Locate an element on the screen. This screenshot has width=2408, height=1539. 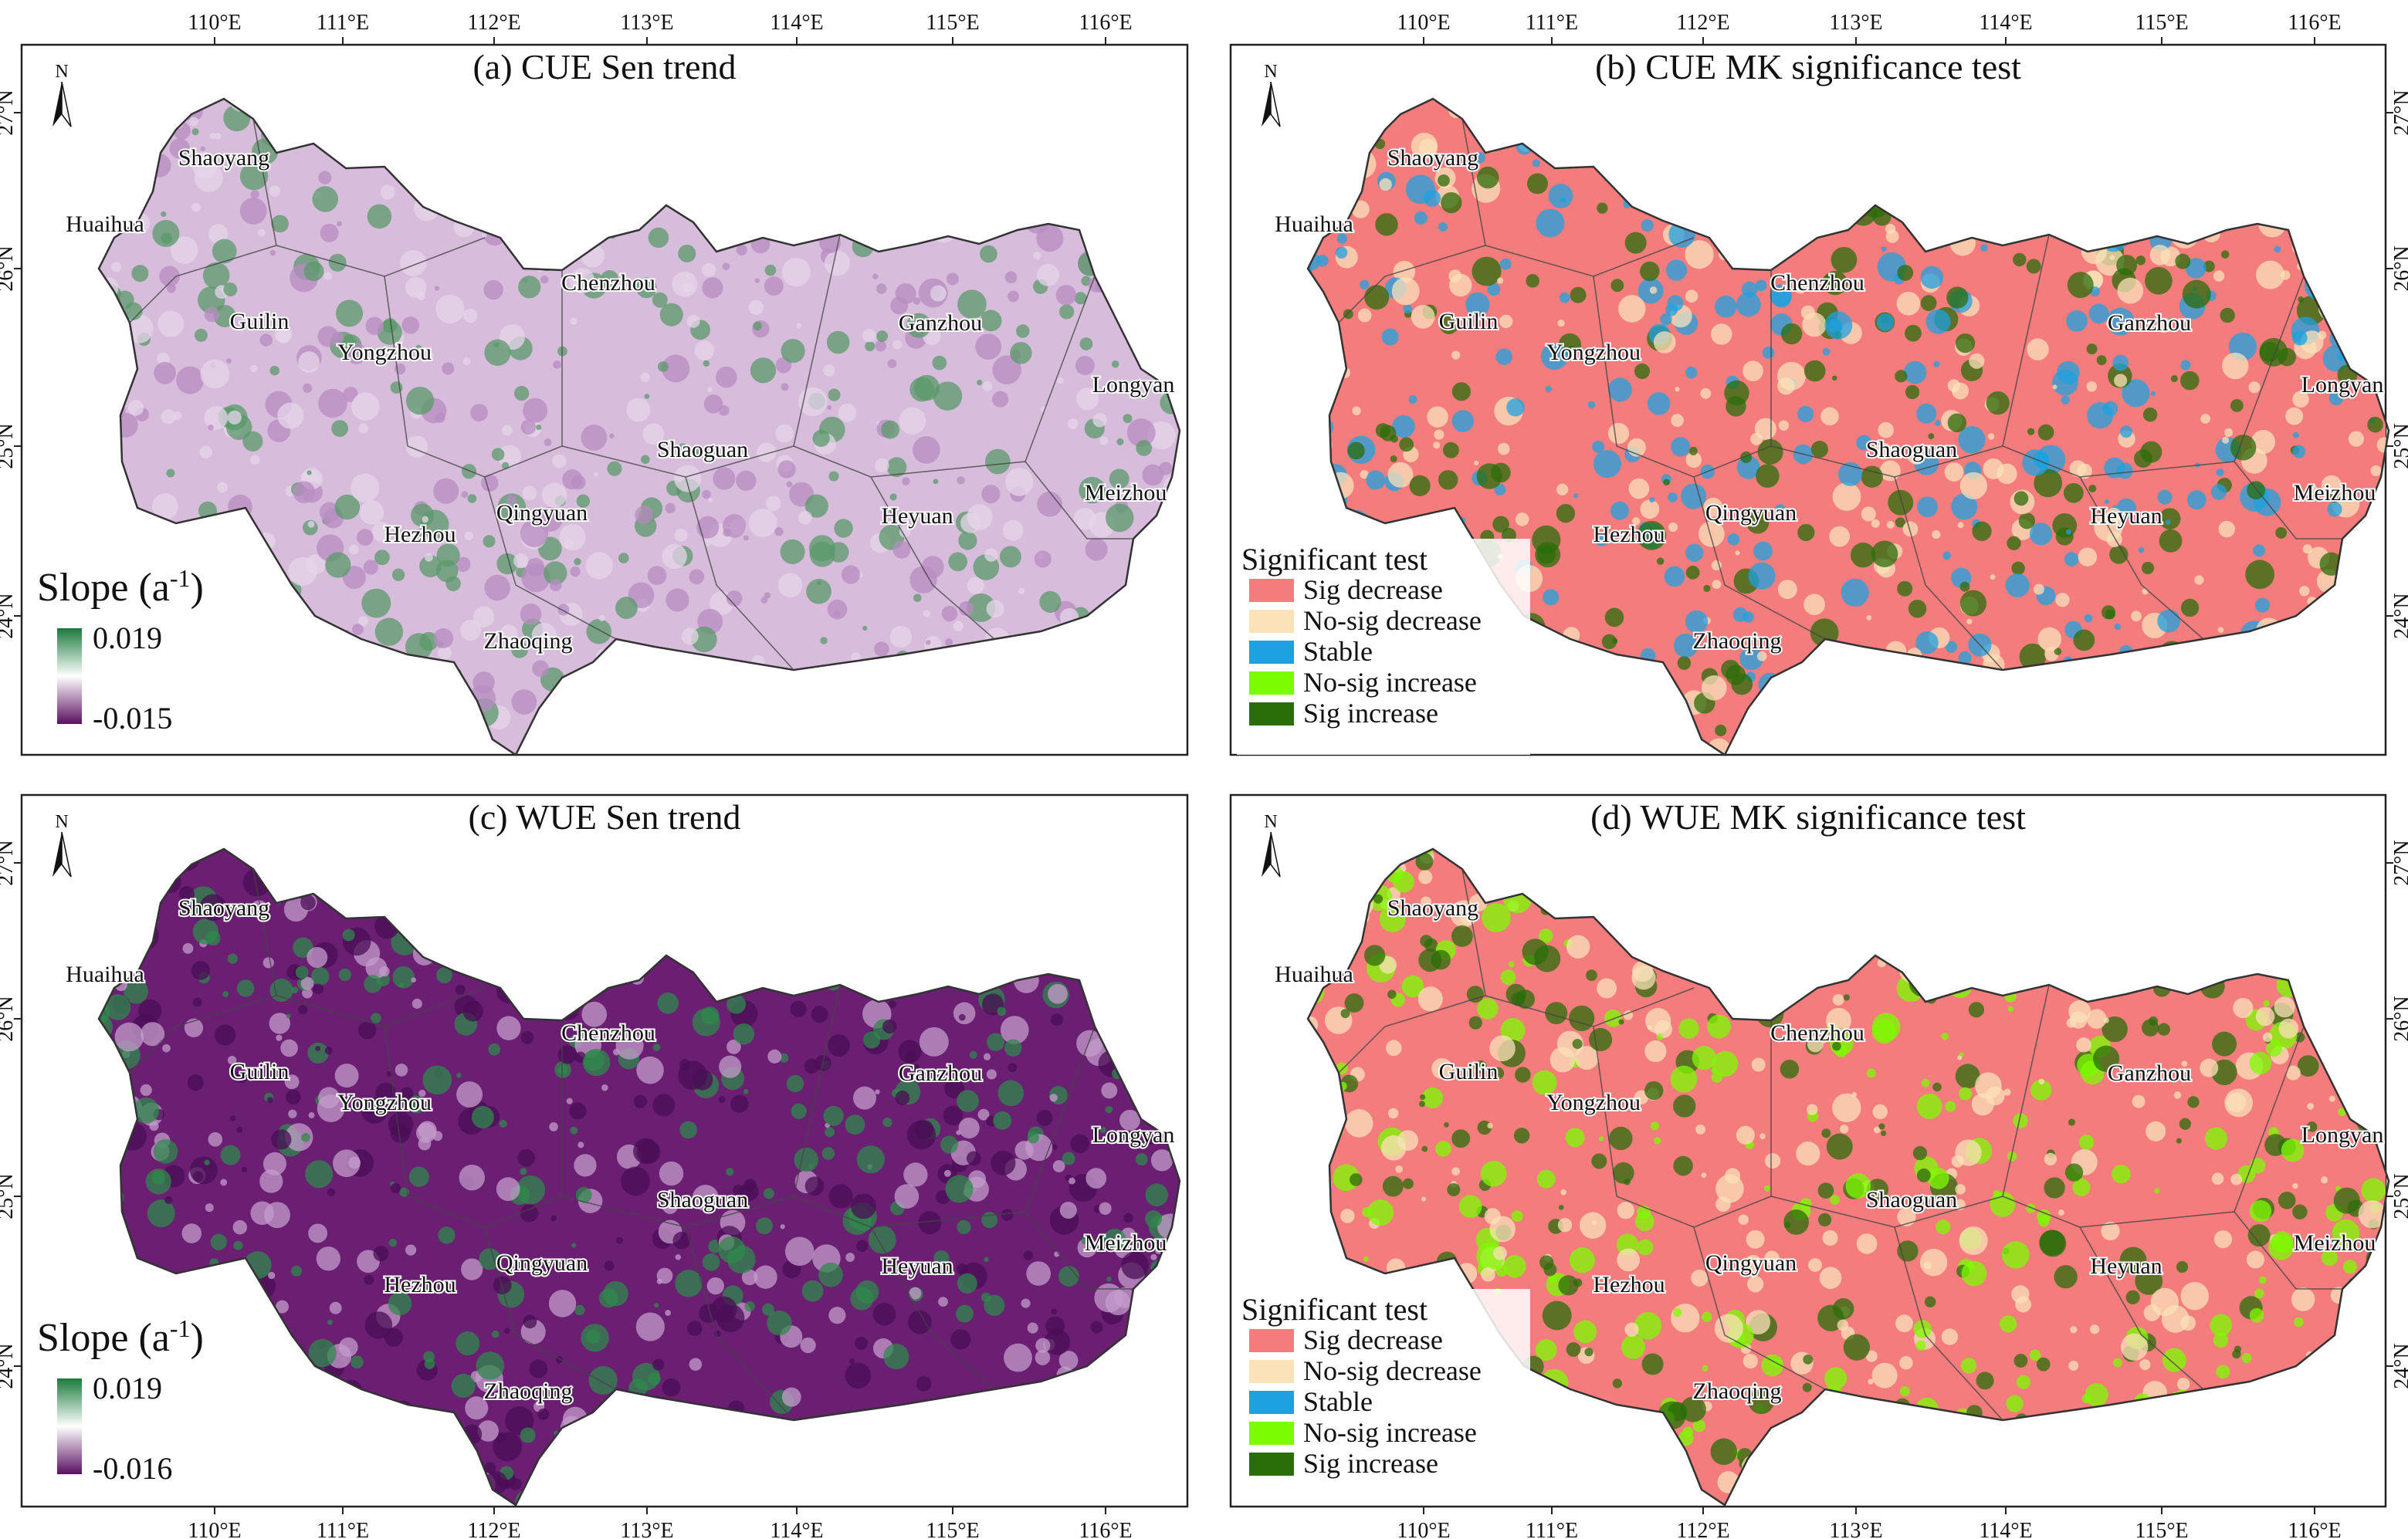
legend: Slope (a-1) 0.019 -0.016 is located at coordinates (120, 1400).